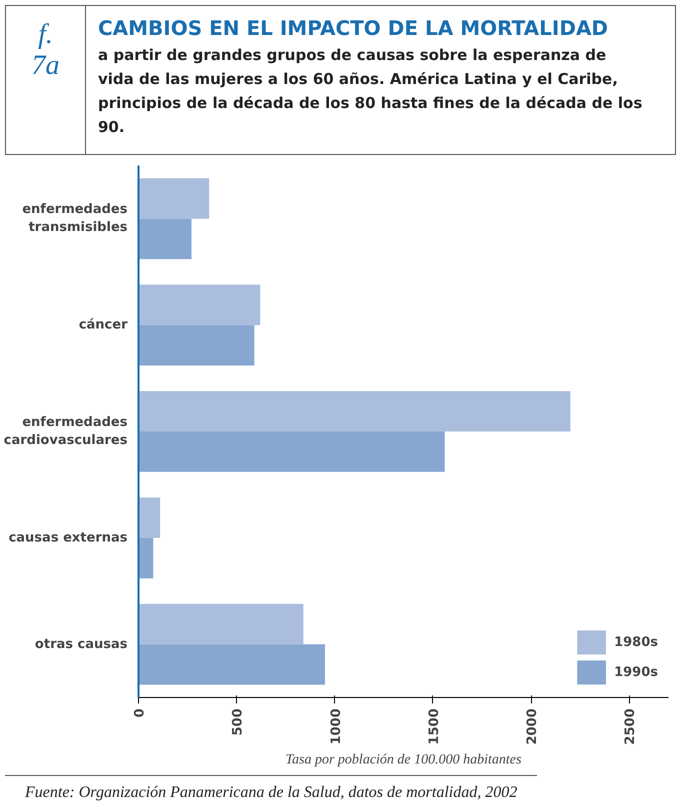 The height and width of the screenshot is (807, 693). I want to click on x-tick-label: 1500, so click(434, 726).